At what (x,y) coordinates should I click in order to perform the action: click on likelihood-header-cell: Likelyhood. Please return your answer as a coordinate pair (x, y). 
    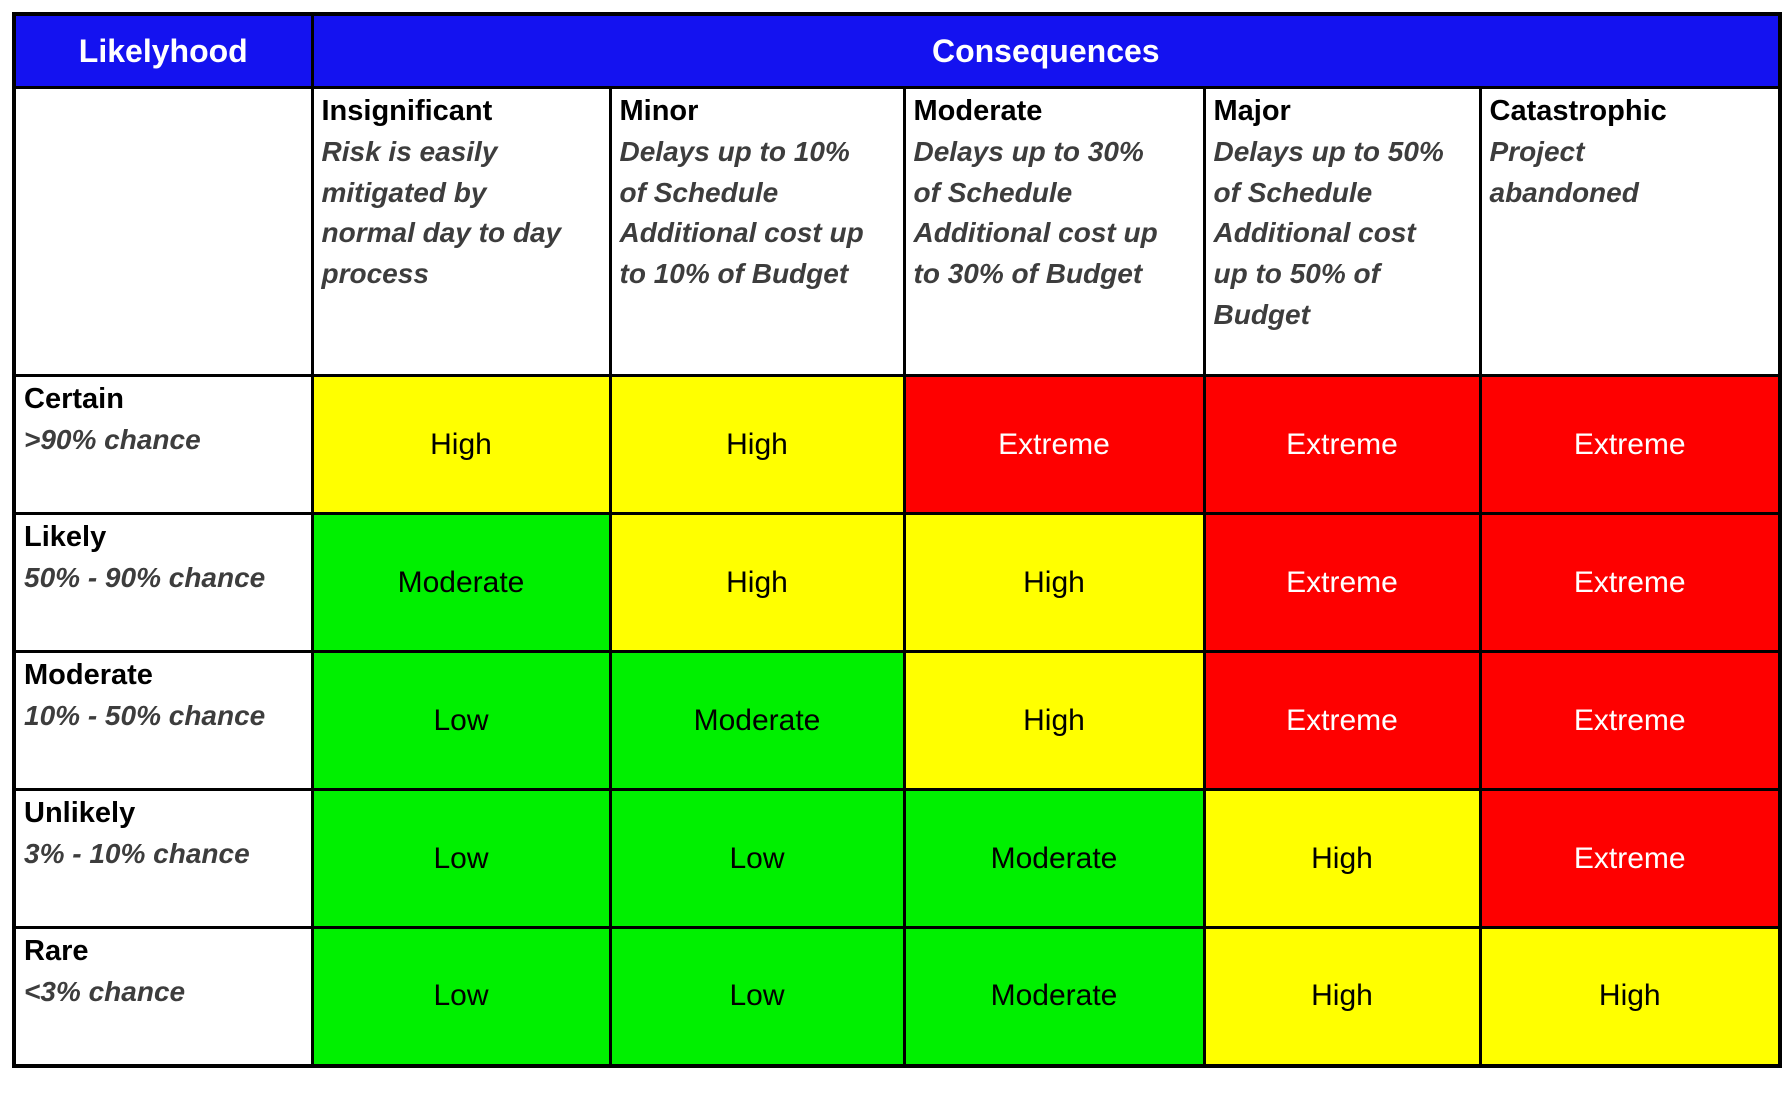
    Looking at the image, I should click on (163, 50).